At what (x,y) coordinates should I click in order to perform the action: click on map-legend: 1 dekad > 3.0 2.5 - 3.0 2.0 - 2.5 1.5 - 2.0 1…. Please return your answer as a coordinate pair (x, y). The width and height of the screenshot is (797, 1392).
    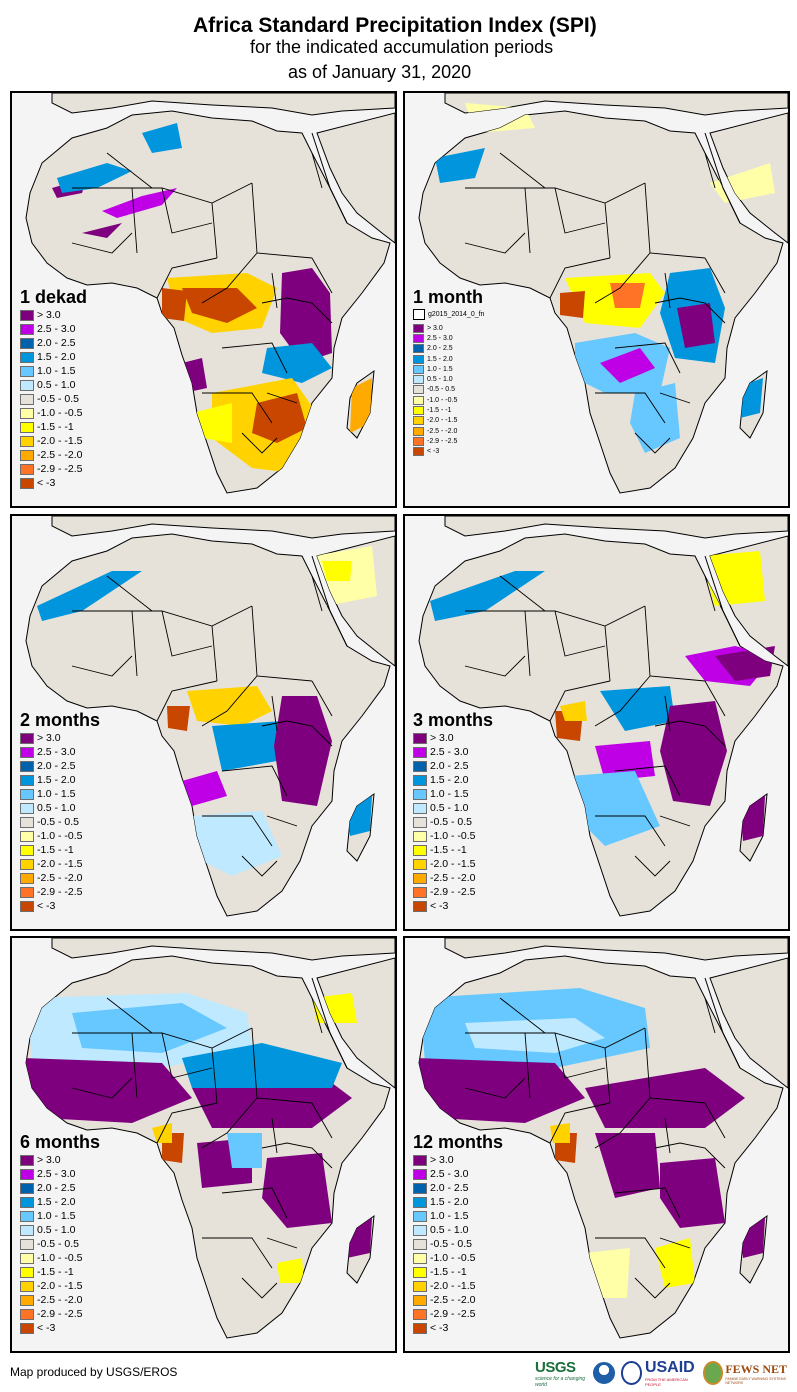
    Looking at the image, I should click on (53, 388).